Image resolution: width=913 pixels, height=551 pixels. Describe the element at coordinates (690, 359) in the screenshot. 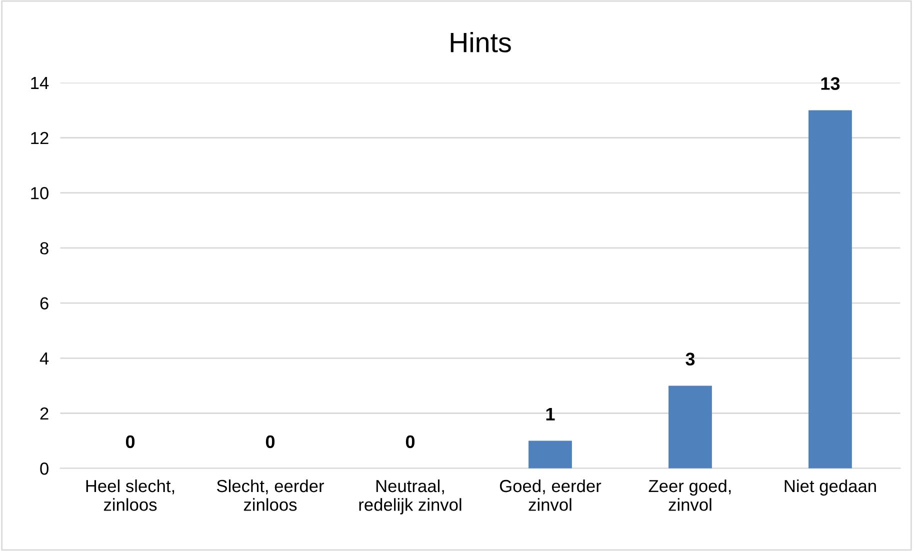

I see `data-label: 3` at that location.